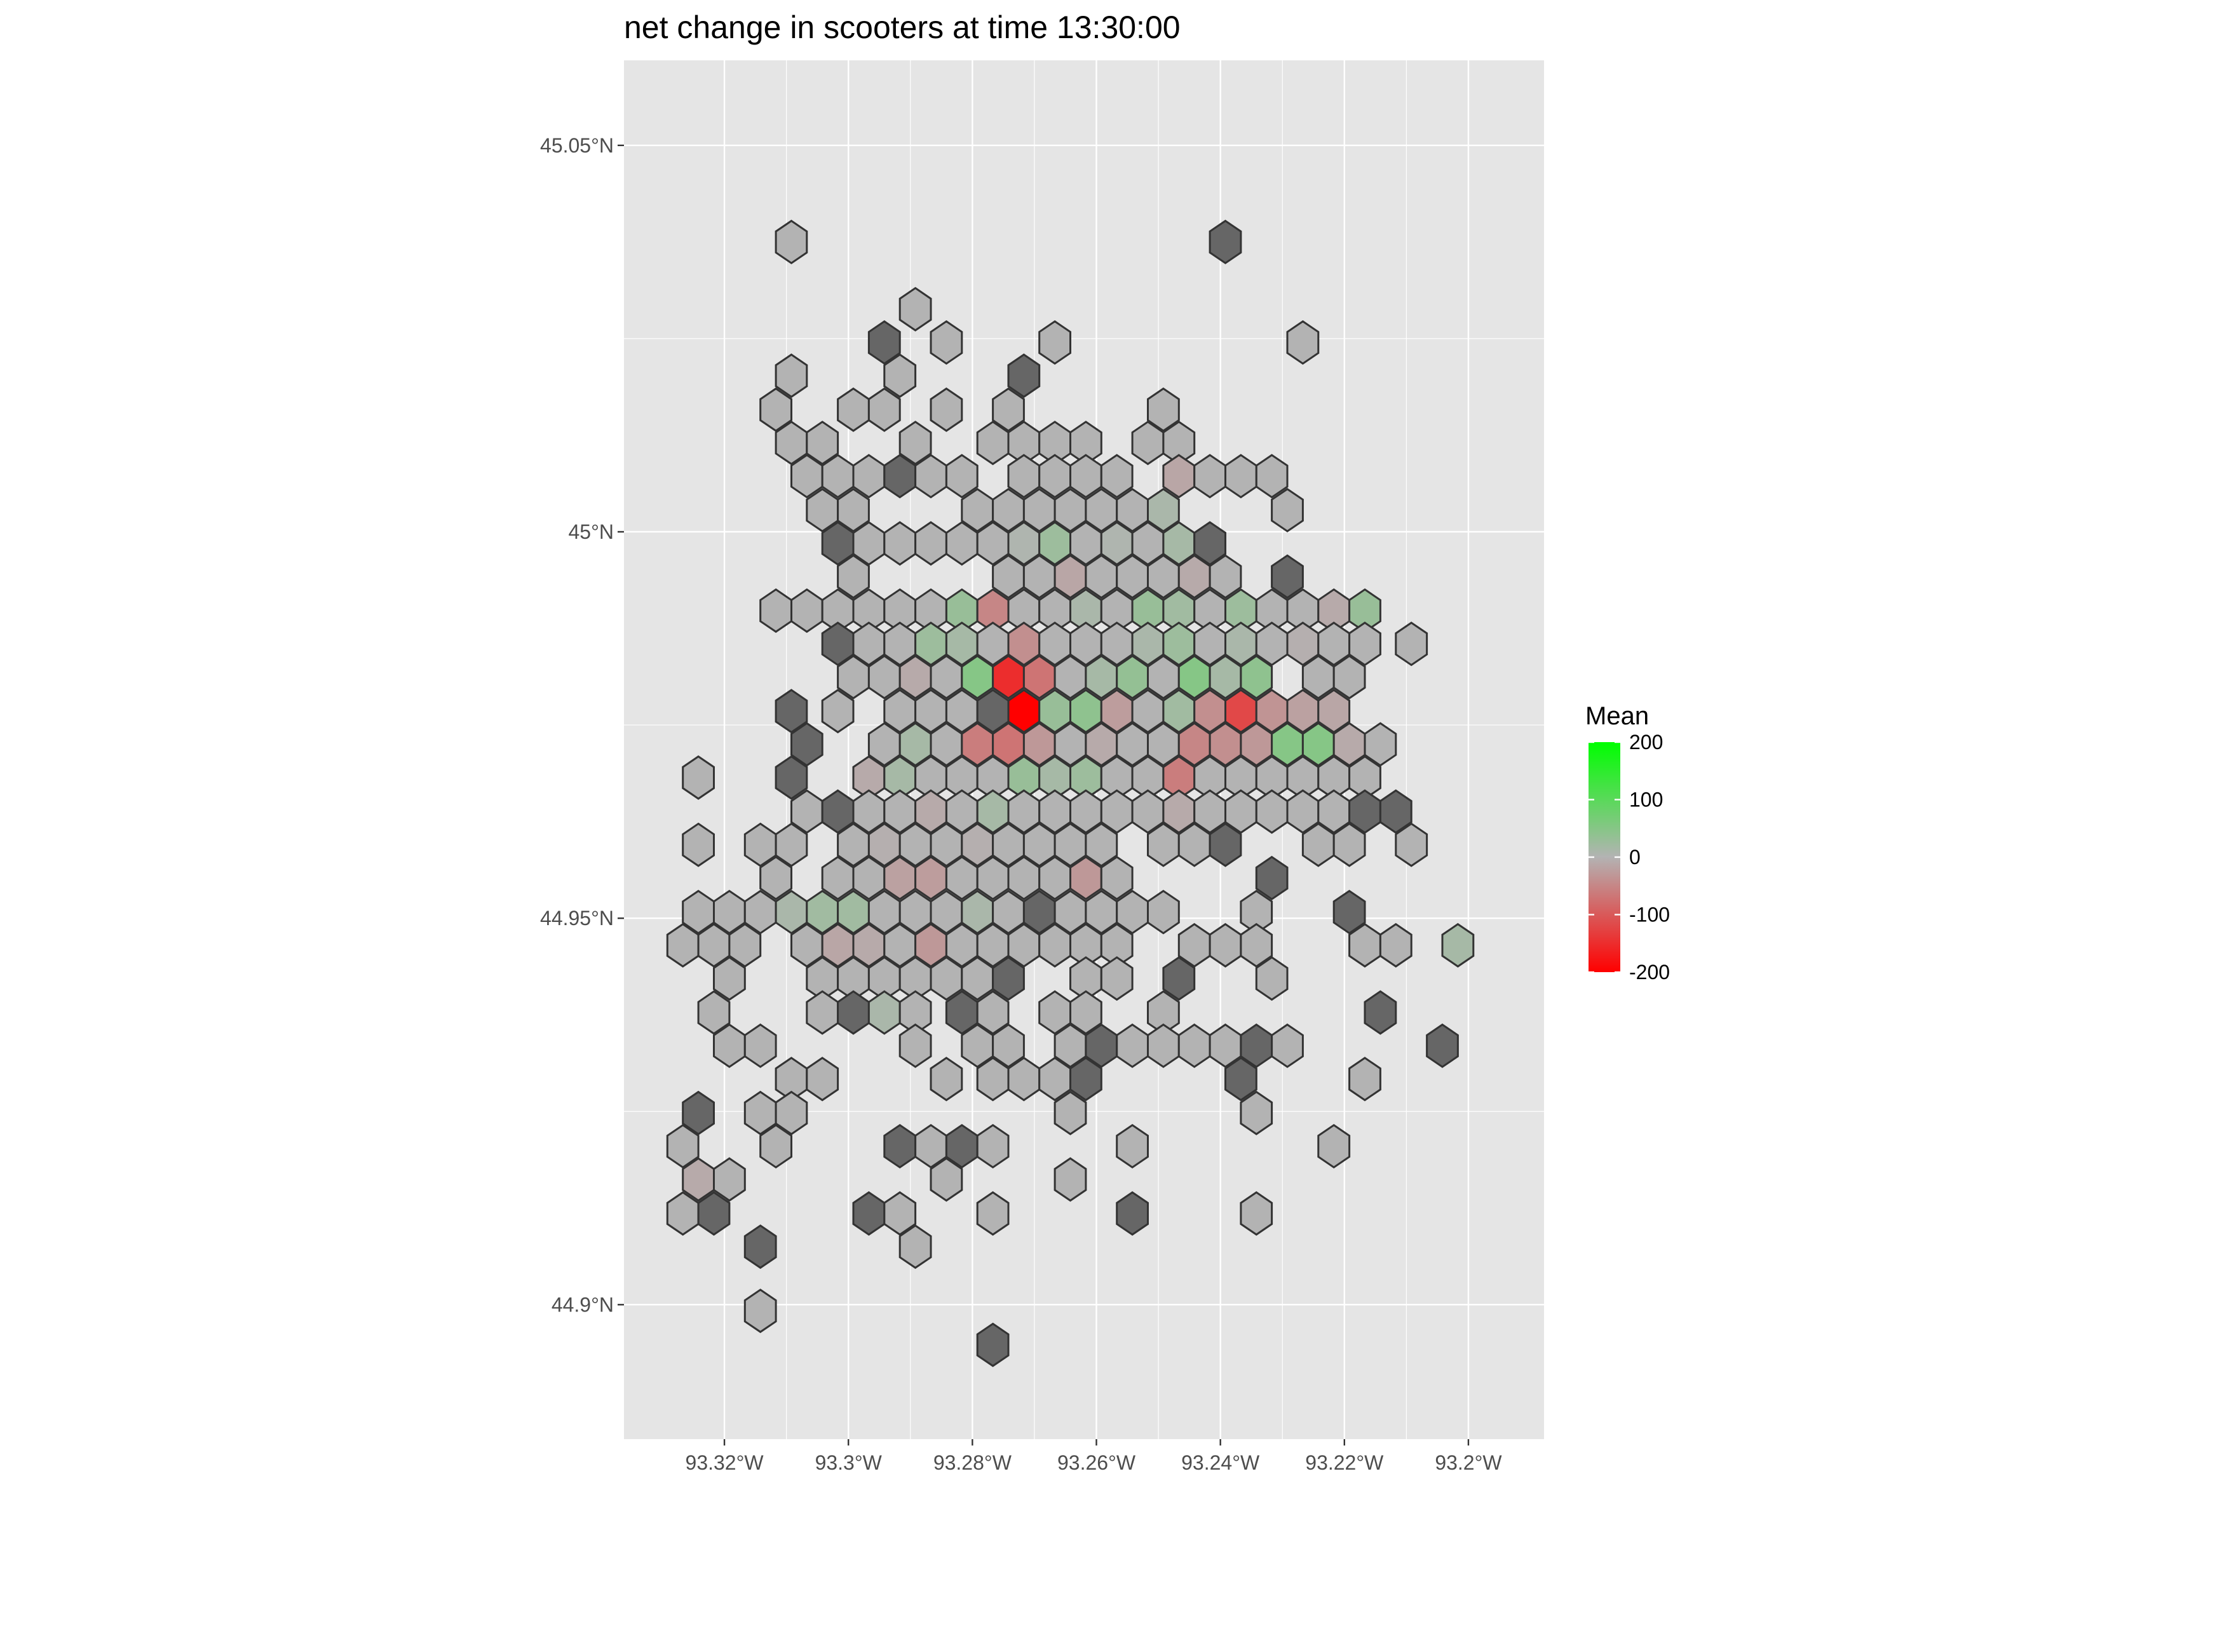  I want to click on legend: Mean 200 100 0 -100 -200, so click(1627, 843).